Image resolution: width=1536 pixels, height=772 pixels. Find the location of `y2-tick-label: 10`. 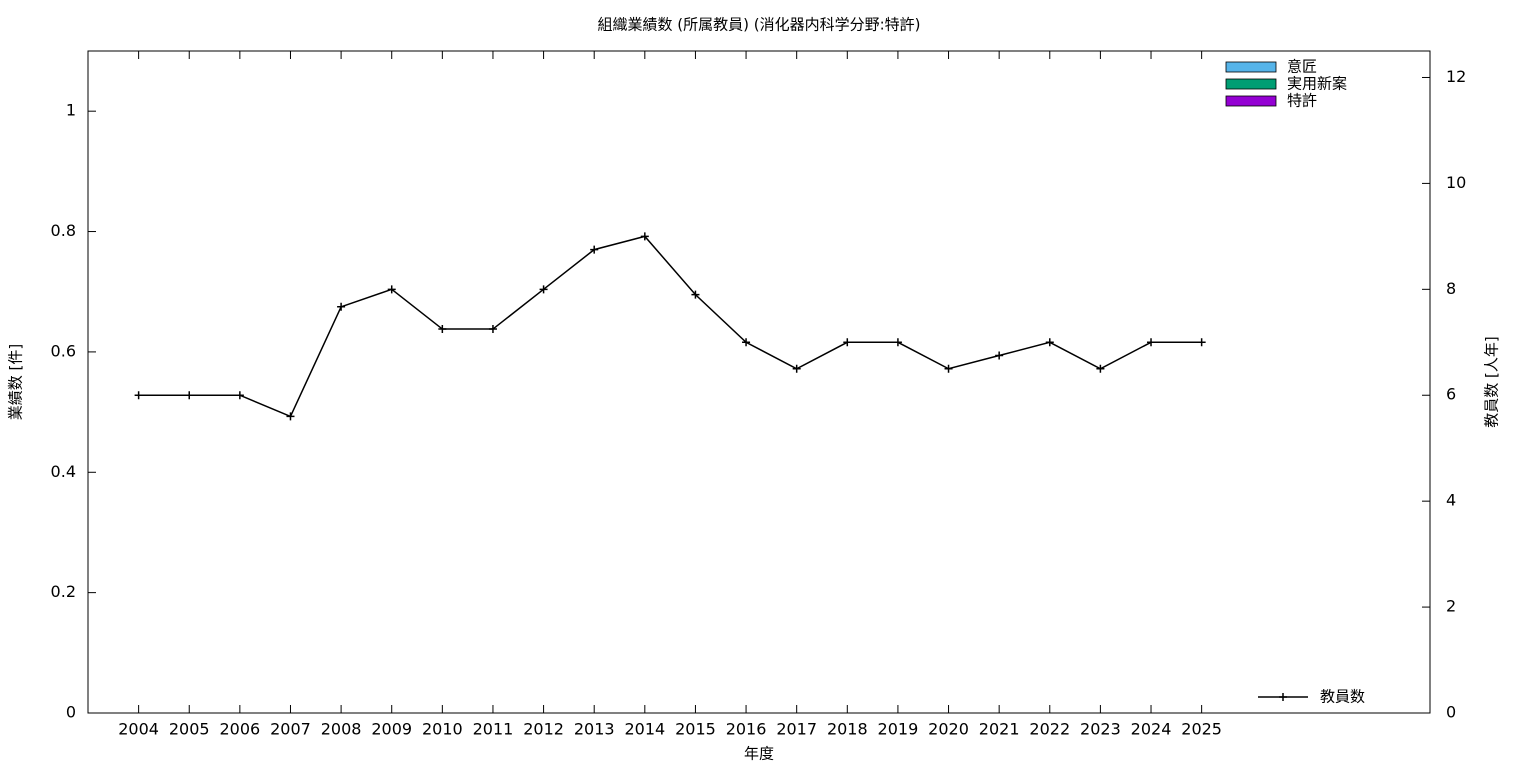

y2-tick-label: 10 is located at coordinates (1456, 182).